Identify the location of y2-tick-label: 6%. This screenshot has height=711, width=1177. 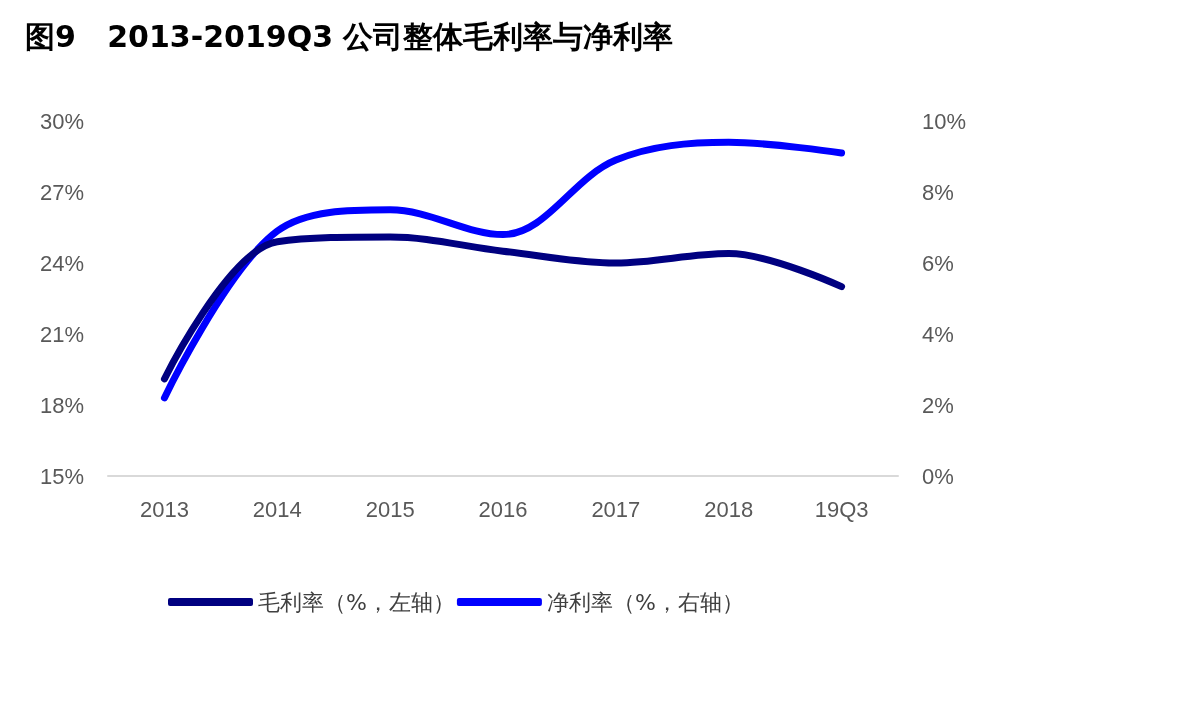
(938, 263).